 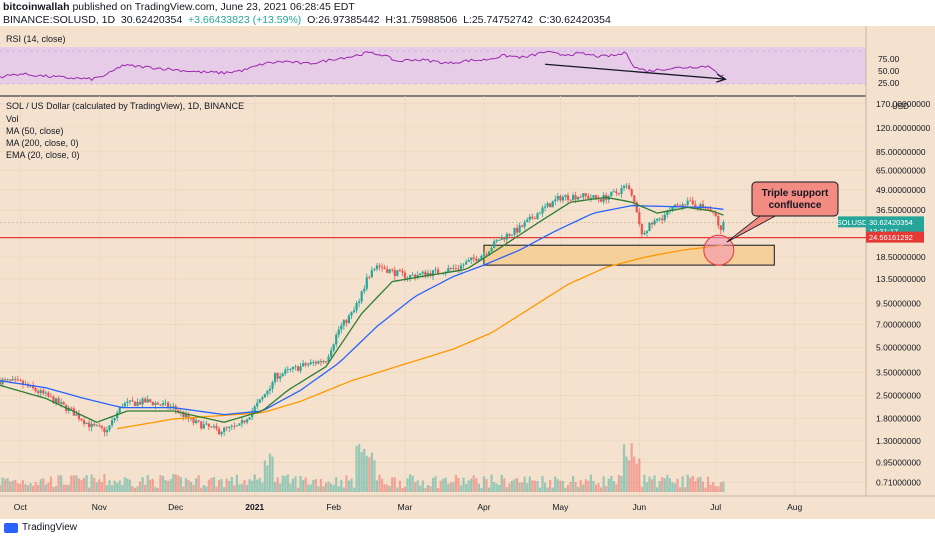 What do you see at coordinates (898, 348) in the screenshot?
I see `price-tick-label-10: 5.00000000` at bounding box center [898, 348].